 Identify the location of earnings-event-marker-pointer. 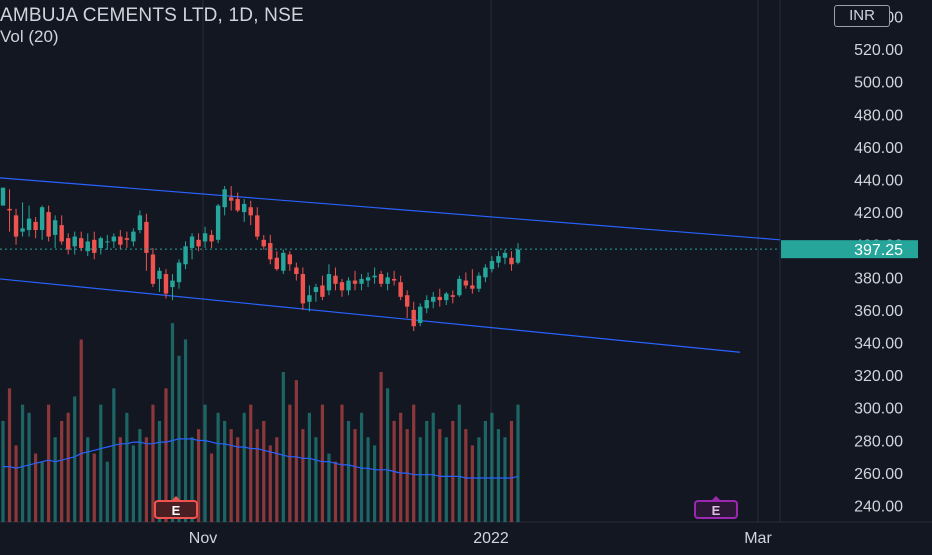
(176, 498).